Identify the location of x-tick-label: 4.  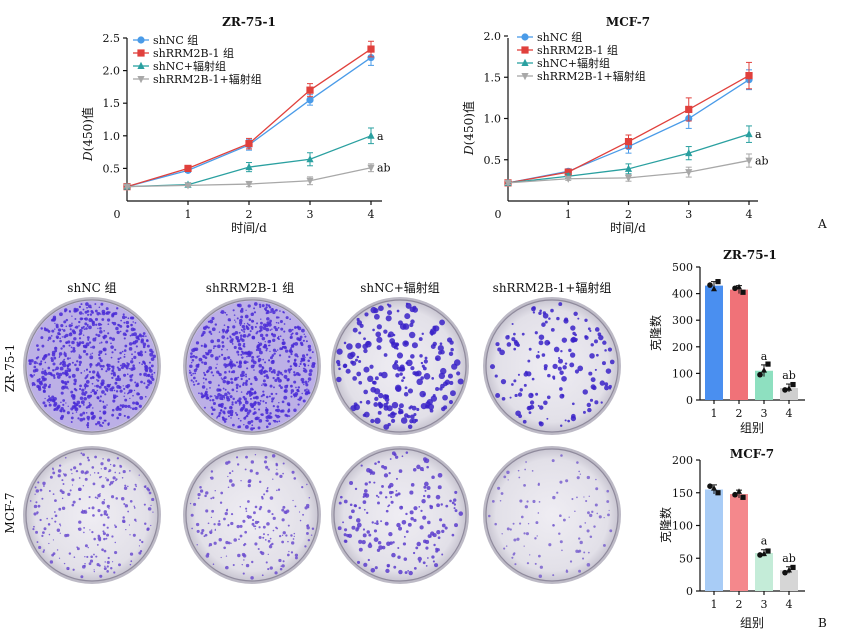
(789, 604).